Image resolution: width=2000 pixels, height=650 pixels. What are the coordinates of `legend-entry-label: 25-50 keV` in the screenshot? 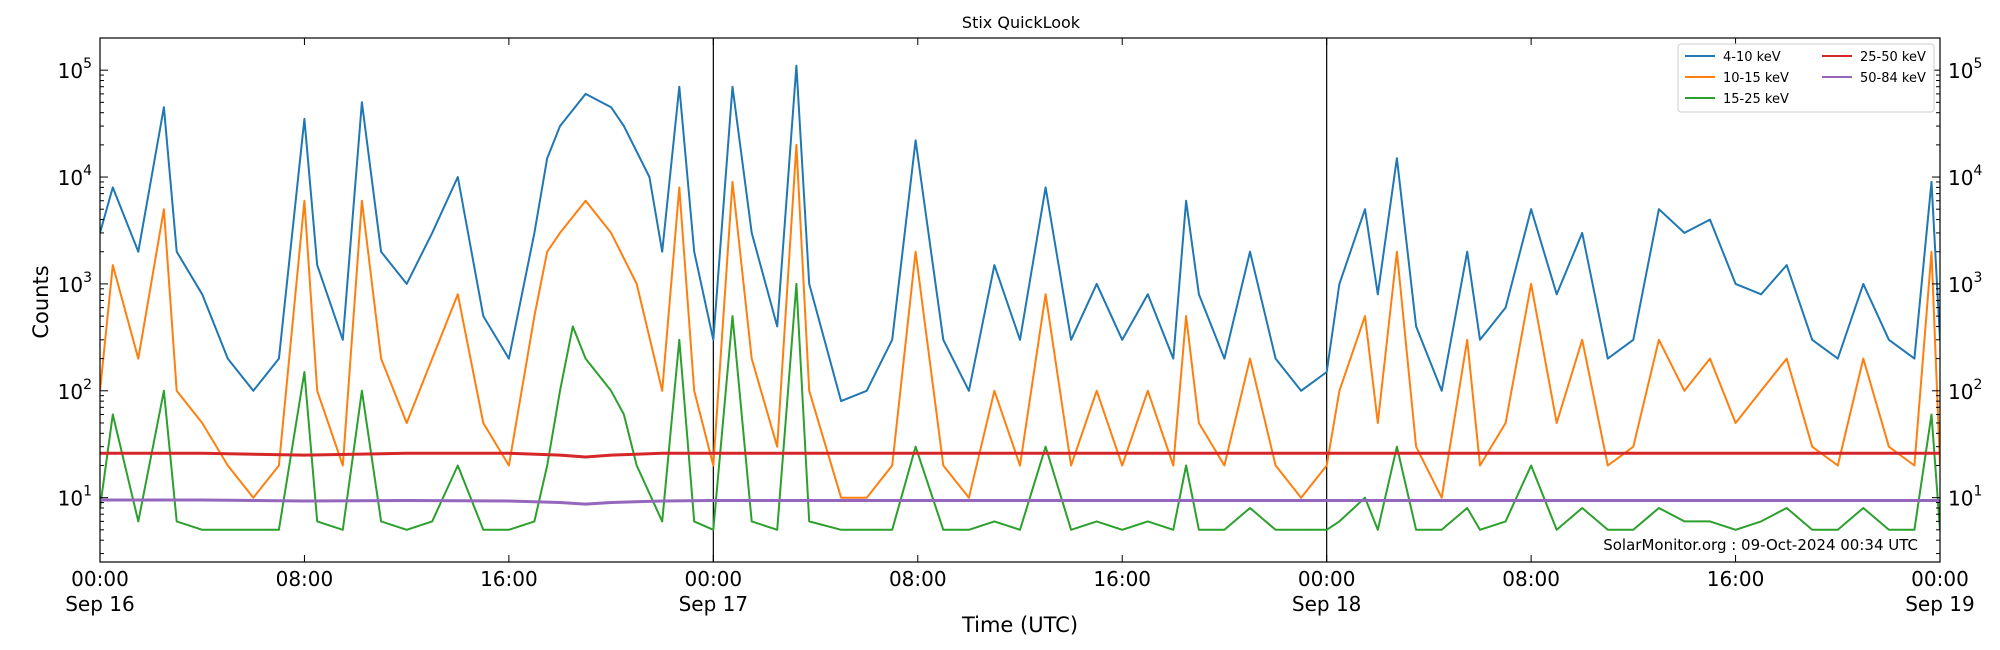 It's located at (1893, 57).